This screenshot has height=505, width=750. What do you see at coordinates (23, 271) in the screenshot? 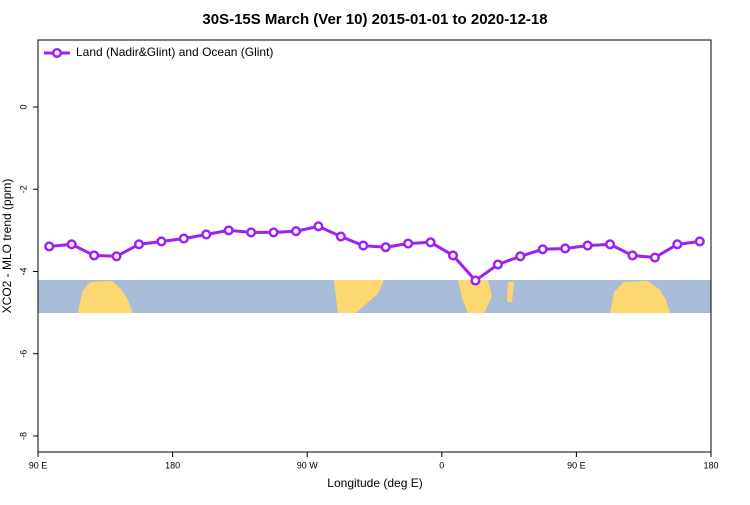
I see `y-tick-label: -4` at bounding box center [23, 271].